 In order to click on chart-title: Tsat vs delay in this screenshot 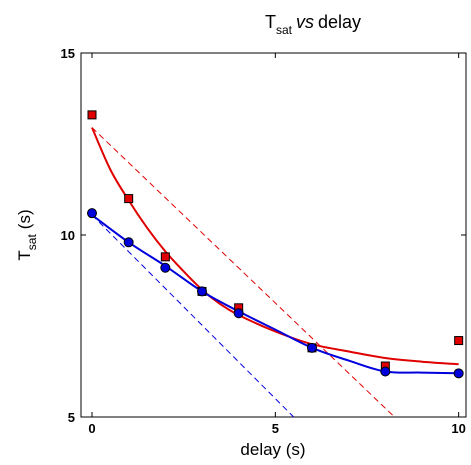, I will do `click(313, 24)`.